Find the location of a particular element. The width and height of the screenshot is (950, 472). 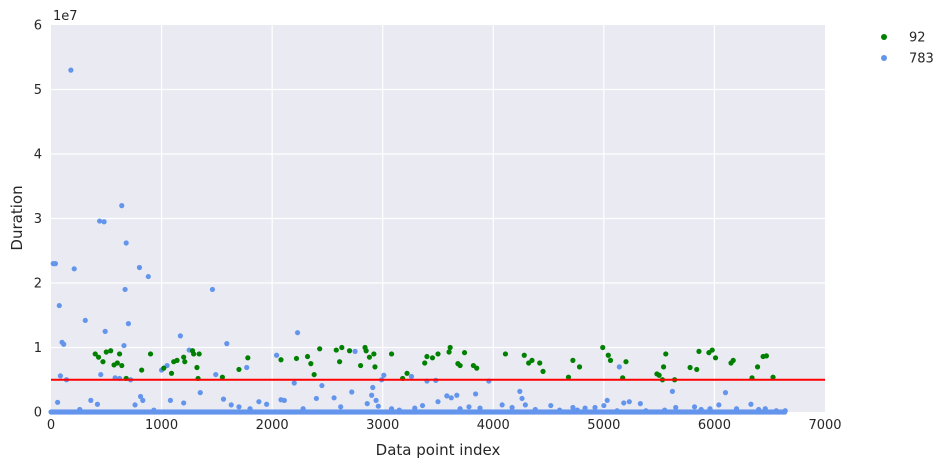

legend-label: 92 is located at coordinates (917, 38).